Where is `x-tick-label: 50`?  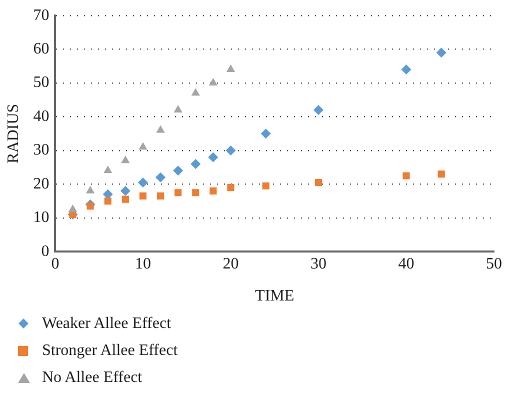
x-tick-label: 50 is located at coordinates (494, 263).